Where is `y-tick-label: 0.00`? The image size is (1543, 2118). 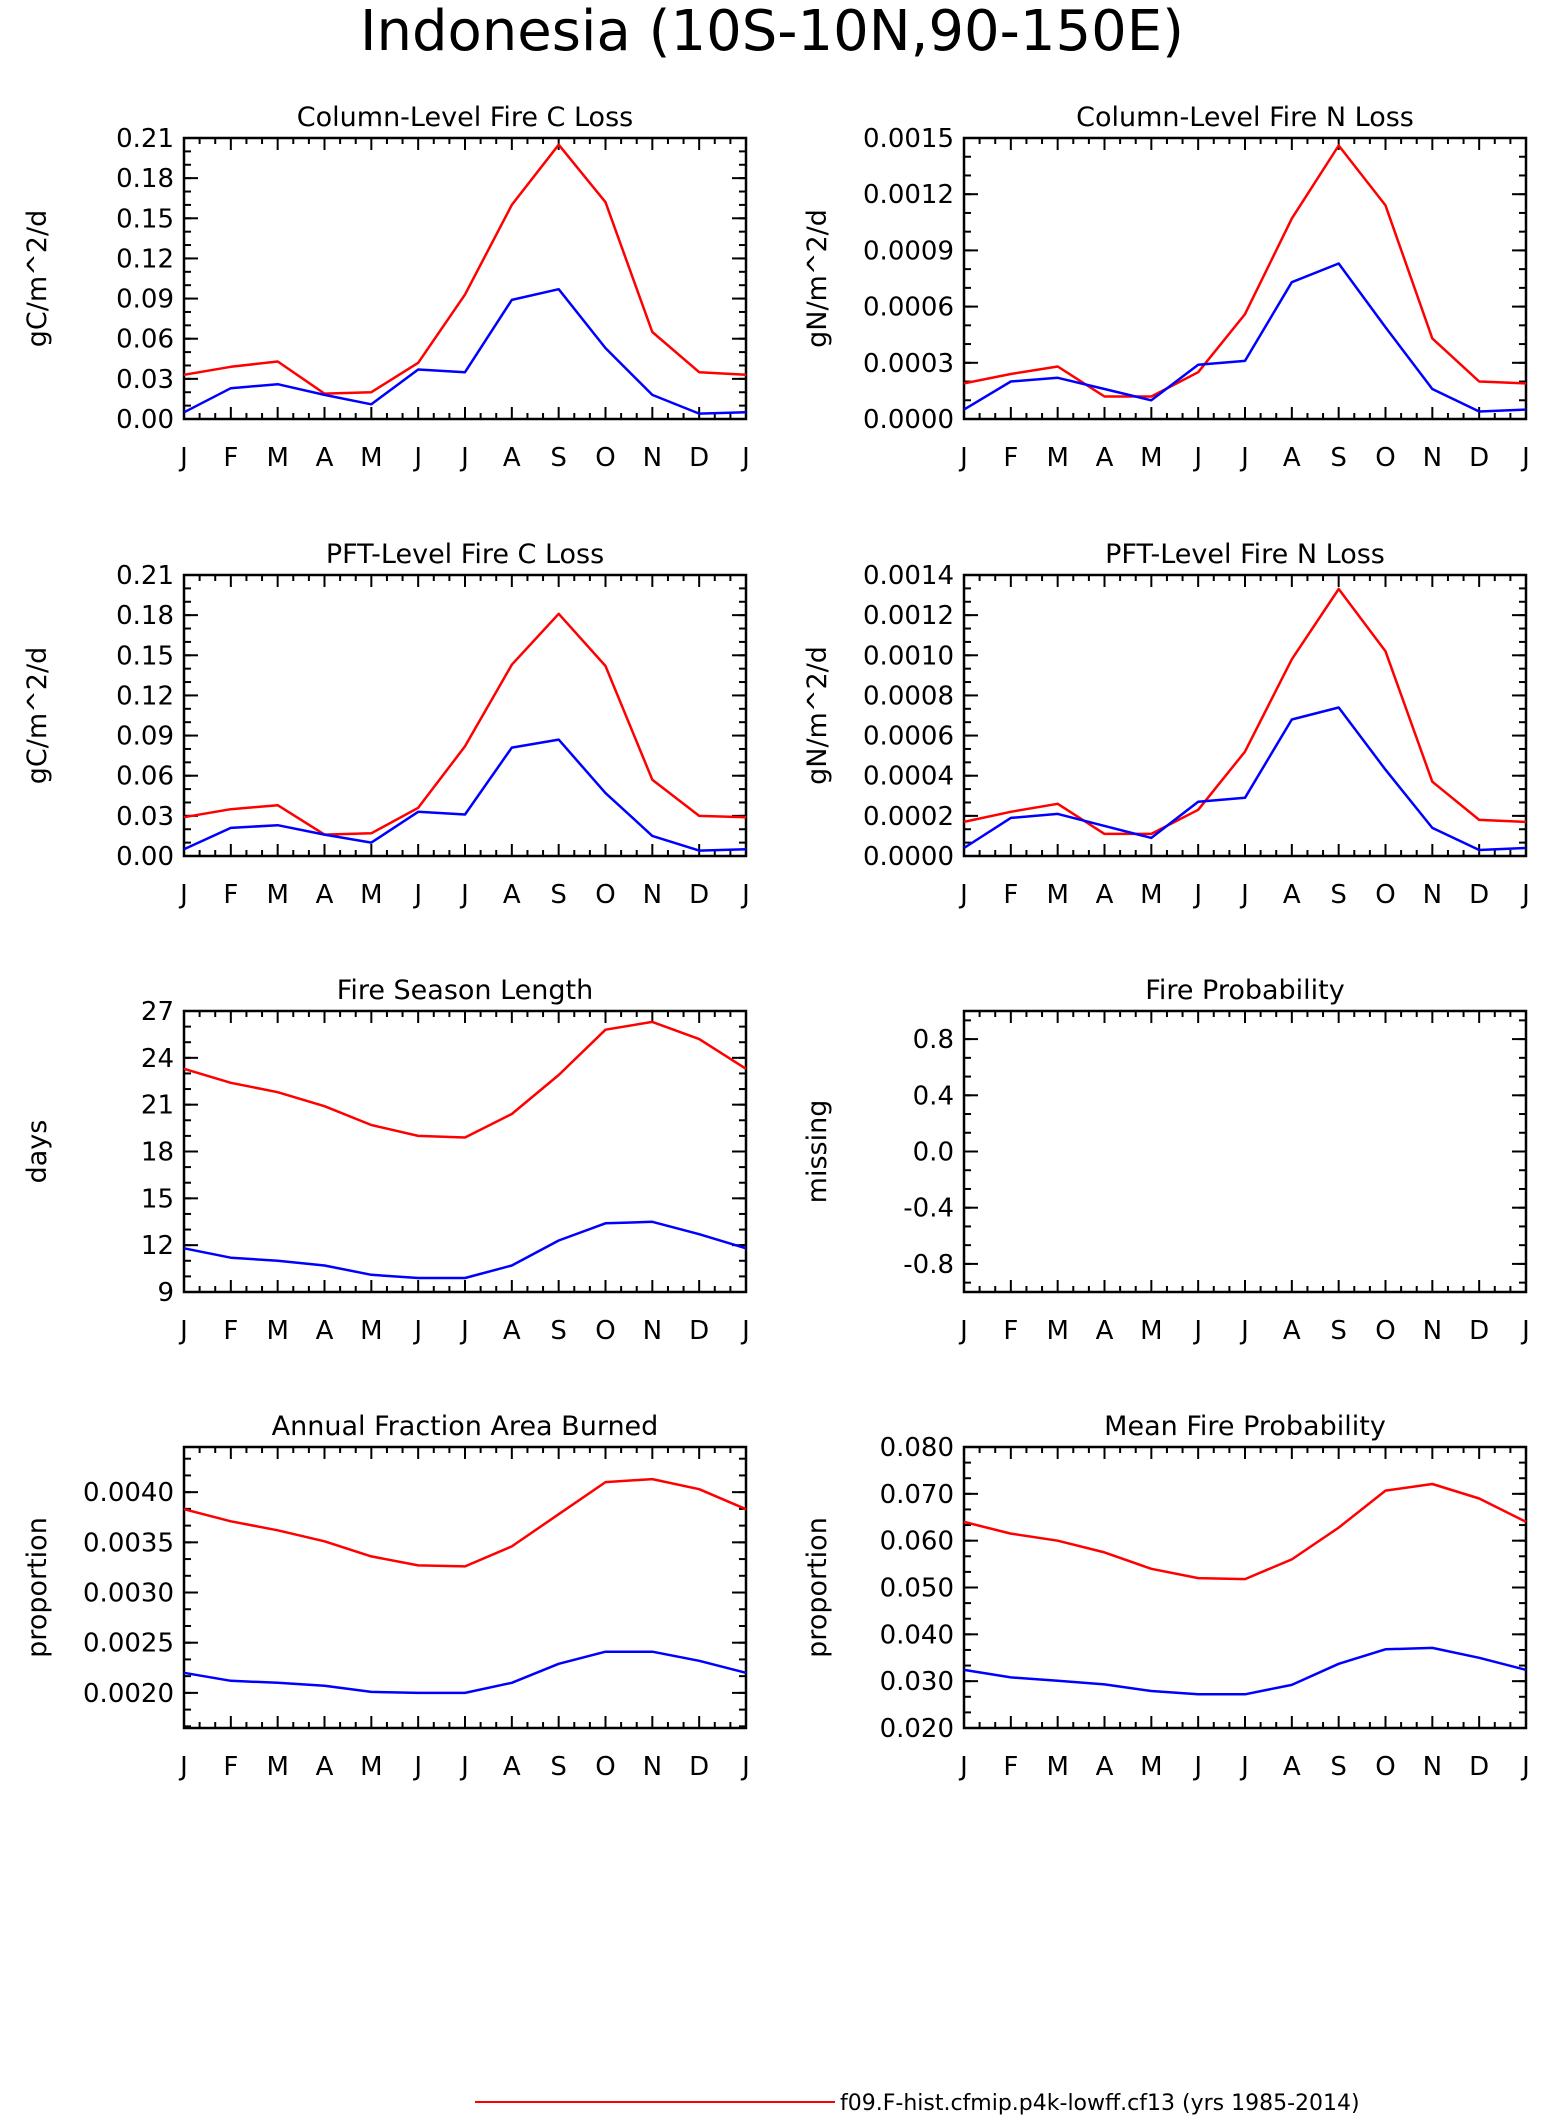
y-tick-label: 0.00 is located at coordinates (145, 420).